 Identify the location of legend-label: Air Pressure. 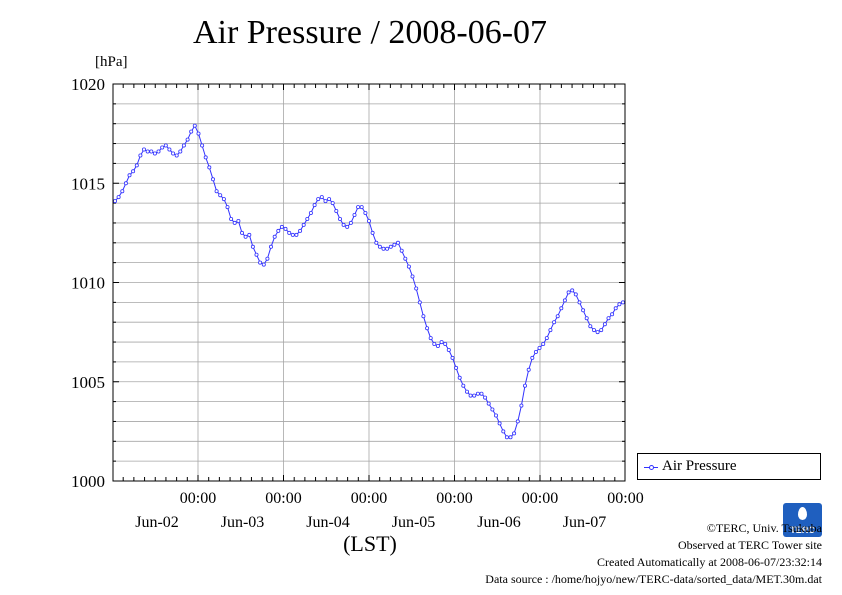
(699, 466).